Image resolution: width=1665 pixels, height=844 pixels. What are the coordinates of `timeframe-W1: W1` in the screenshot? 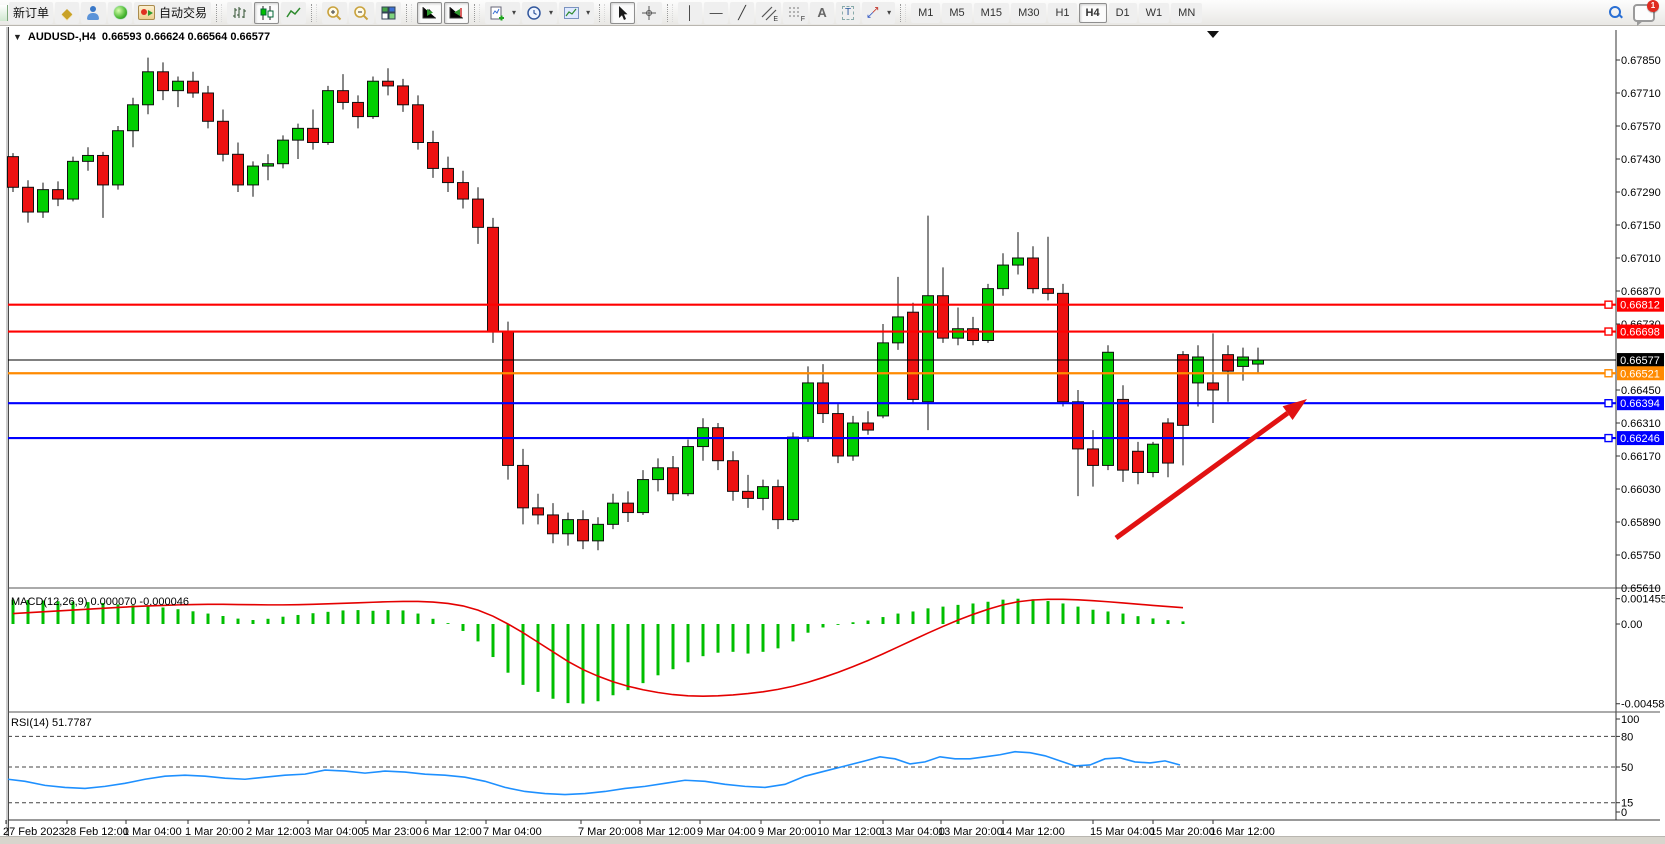 It's located at (1154, 12).